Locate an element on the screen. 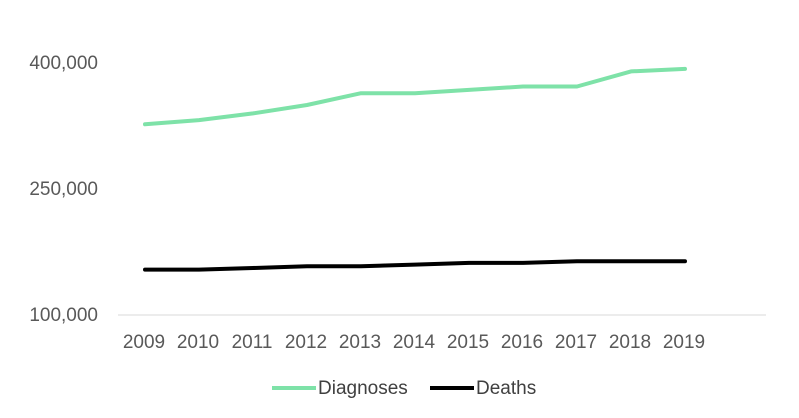 This screenshot has height=418, width=799. x-tick-label: 2011 is located at coordinates (252, 342).